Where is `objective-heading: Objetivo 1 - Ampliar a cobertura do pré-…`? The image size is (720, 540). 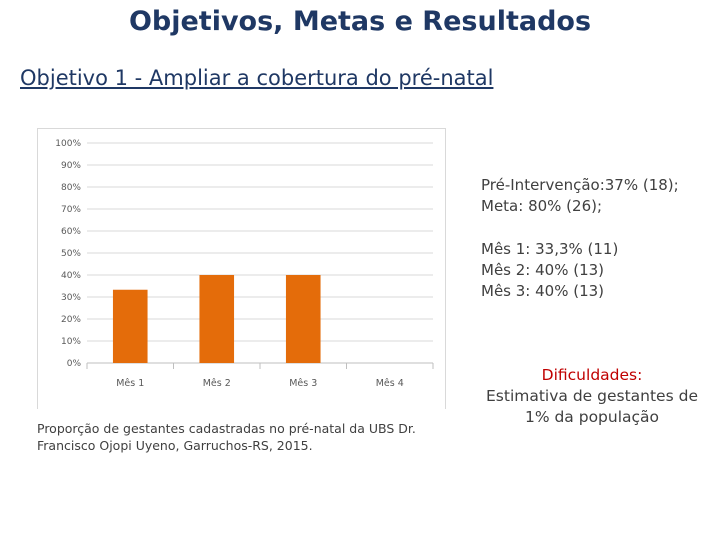
objective-heading: Objetivo 1 - Ampliar a cobertura do pré-… is located at coordinates (257, 78).